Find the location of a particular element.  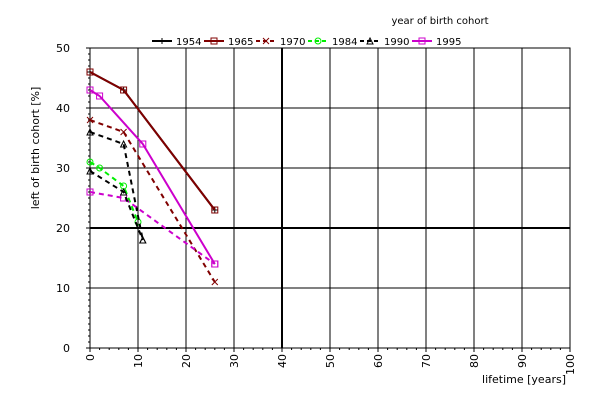

series-1965 is located at coordinates (152, 141).